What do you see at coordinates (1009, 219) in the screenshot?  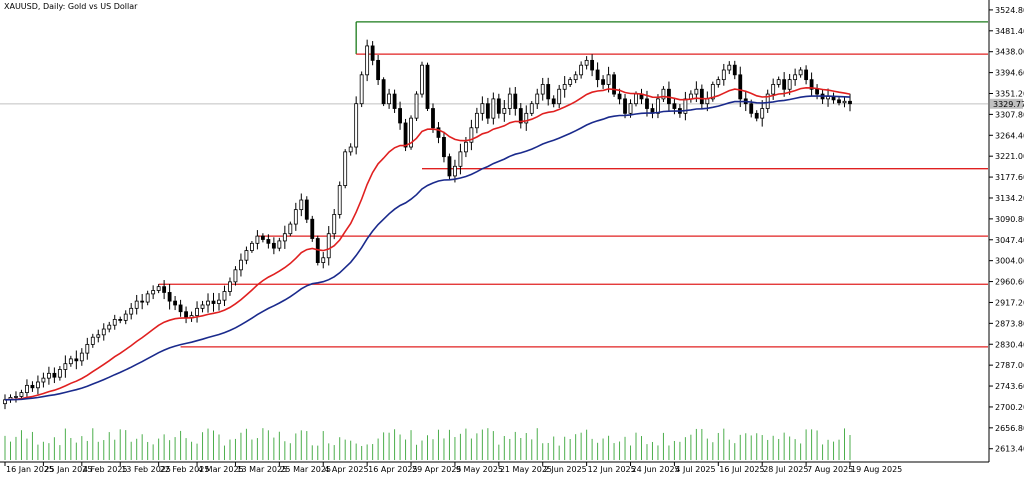 I see `price-tick-label: 3090.80` at bounding box center [1009, 219].